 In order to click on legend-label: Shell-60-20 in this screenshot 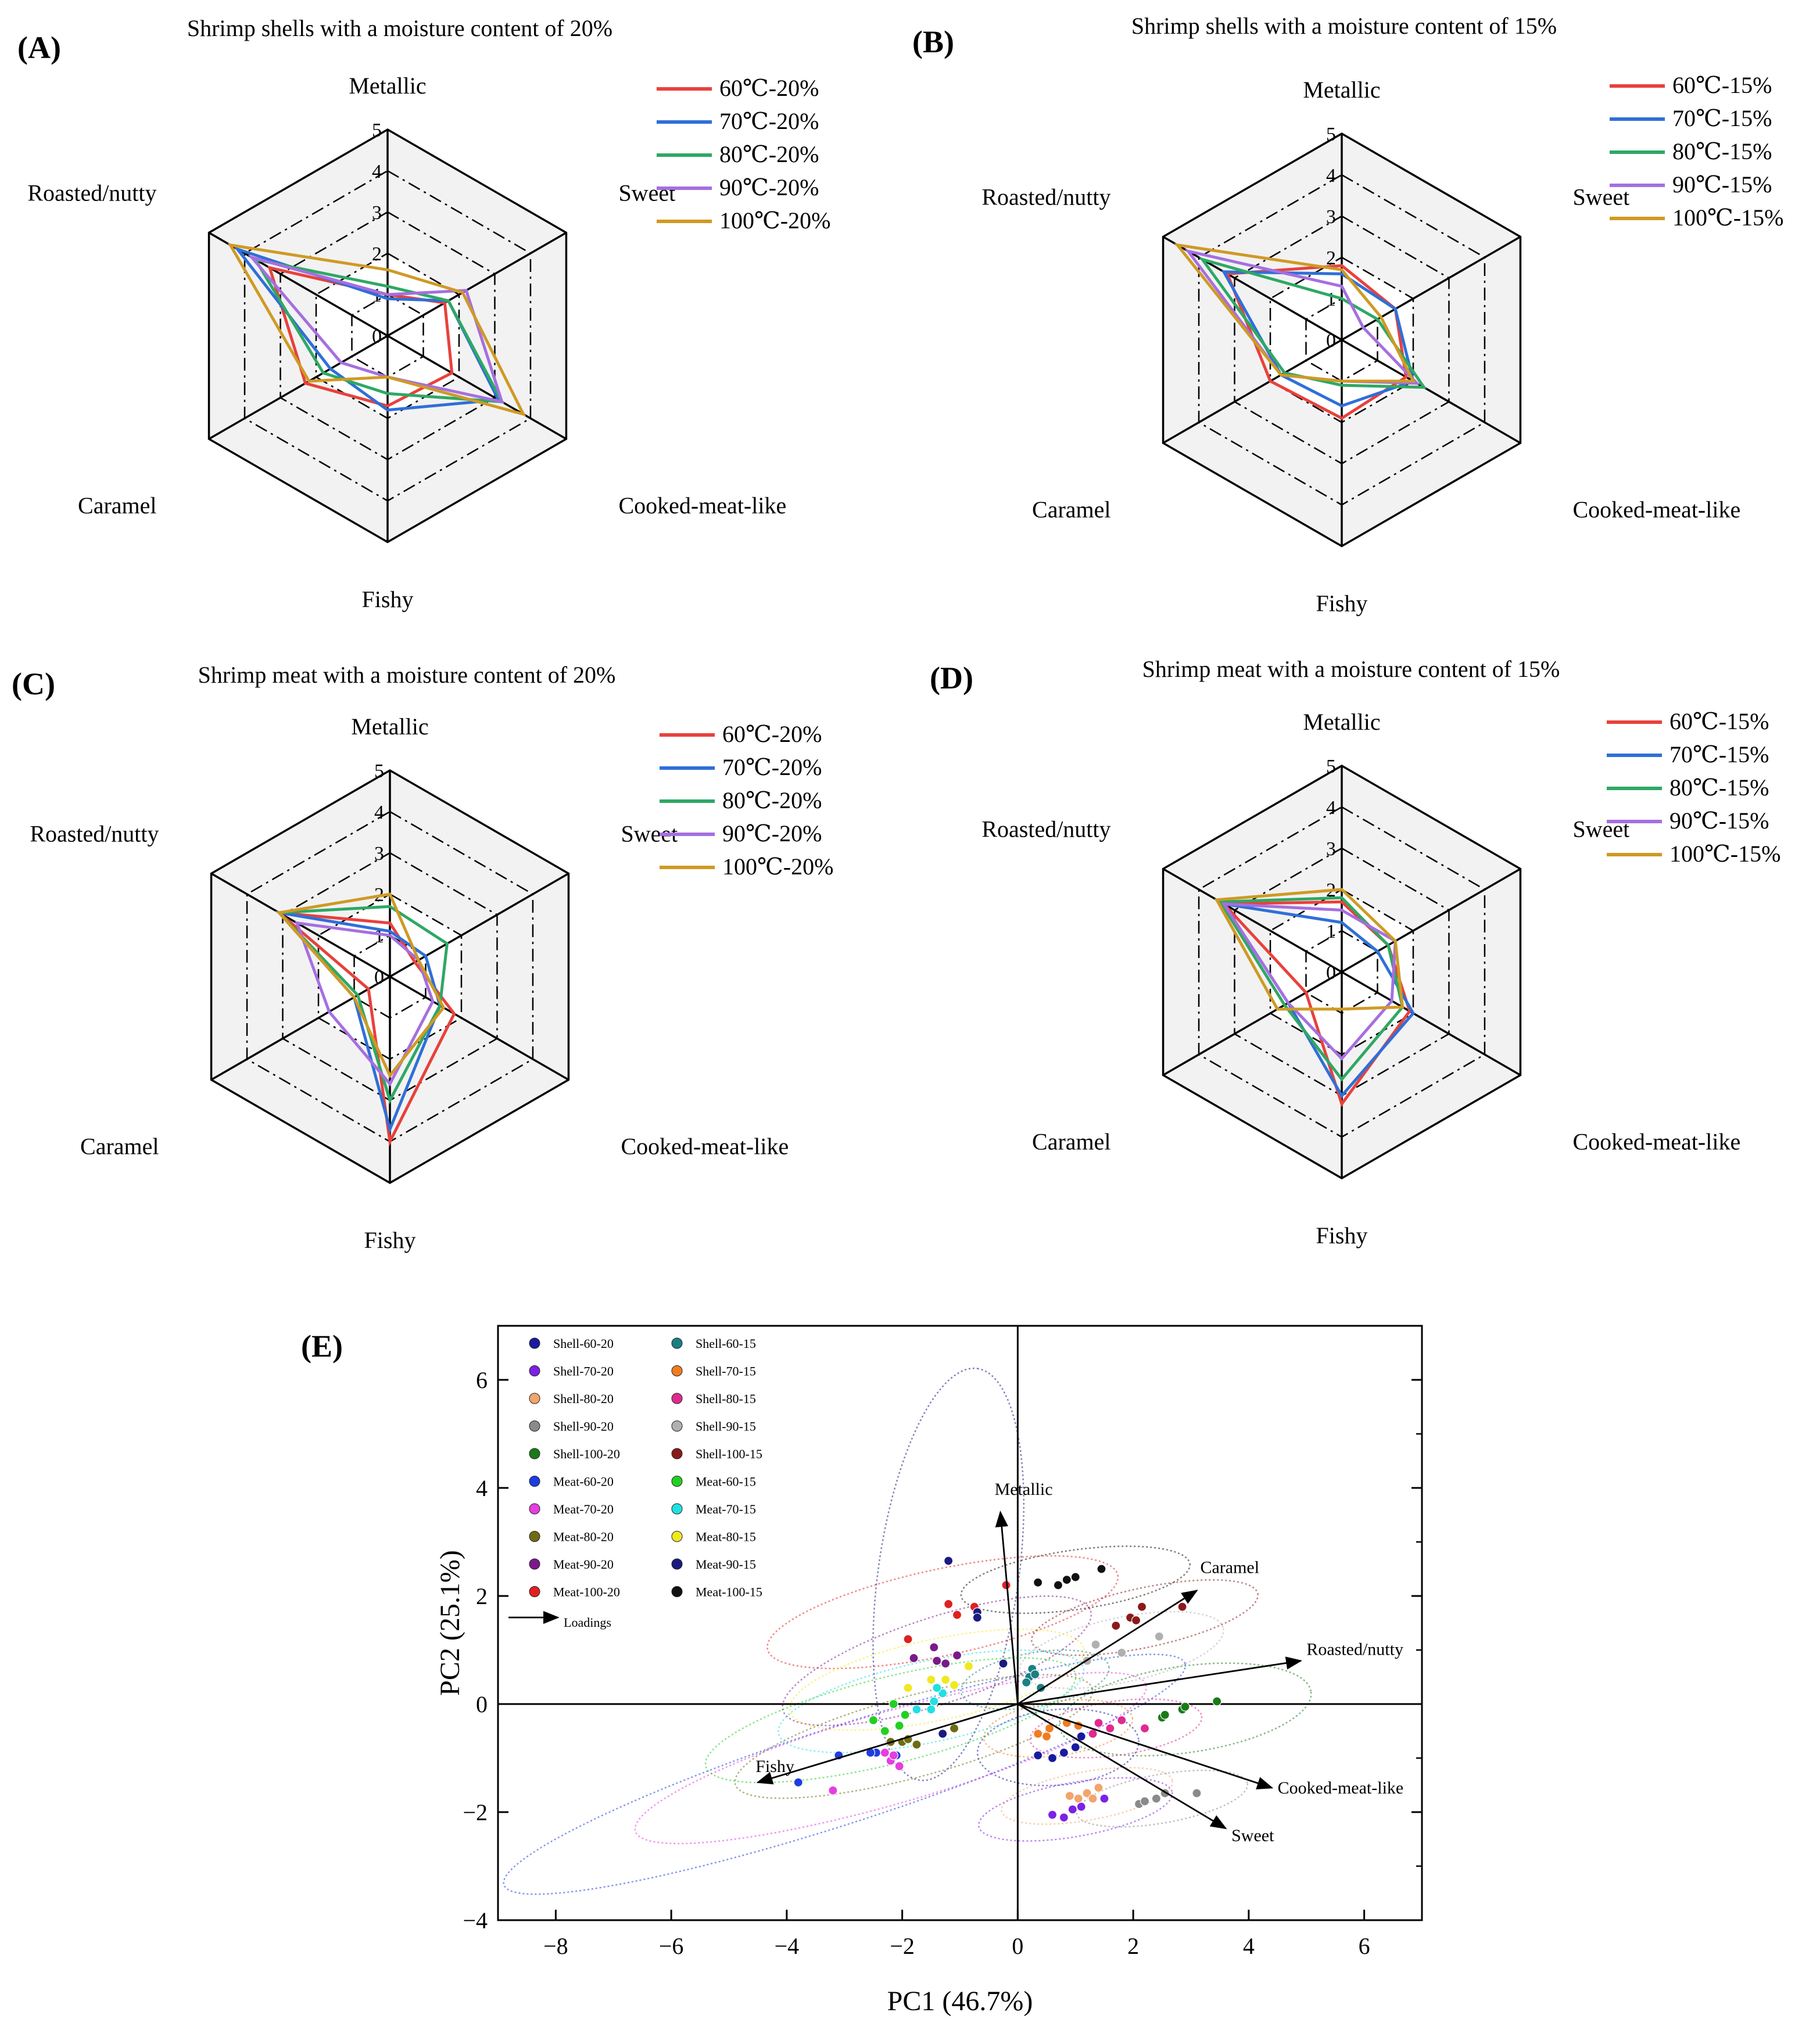, I will do `click(583, 1343)`.